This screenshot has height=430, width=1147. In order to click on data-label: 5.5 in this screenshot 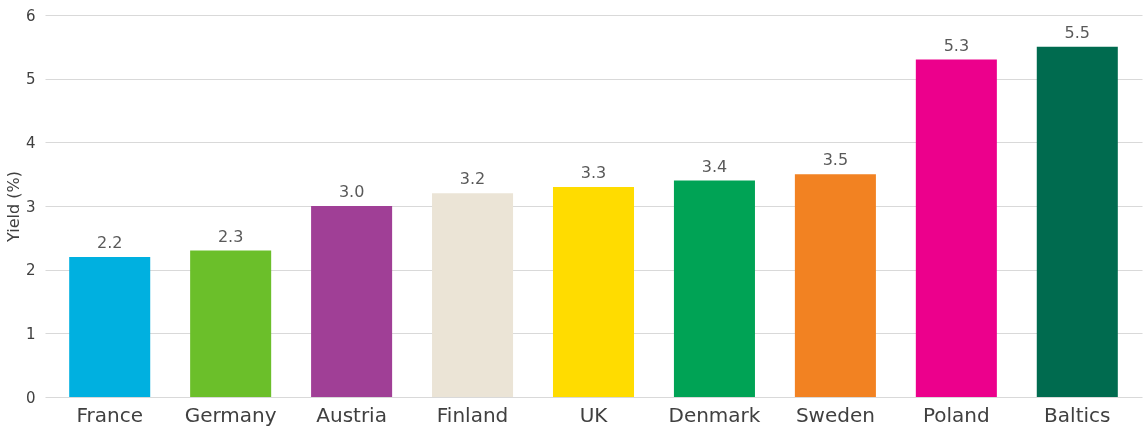, I will do `click(1077, 32)`.